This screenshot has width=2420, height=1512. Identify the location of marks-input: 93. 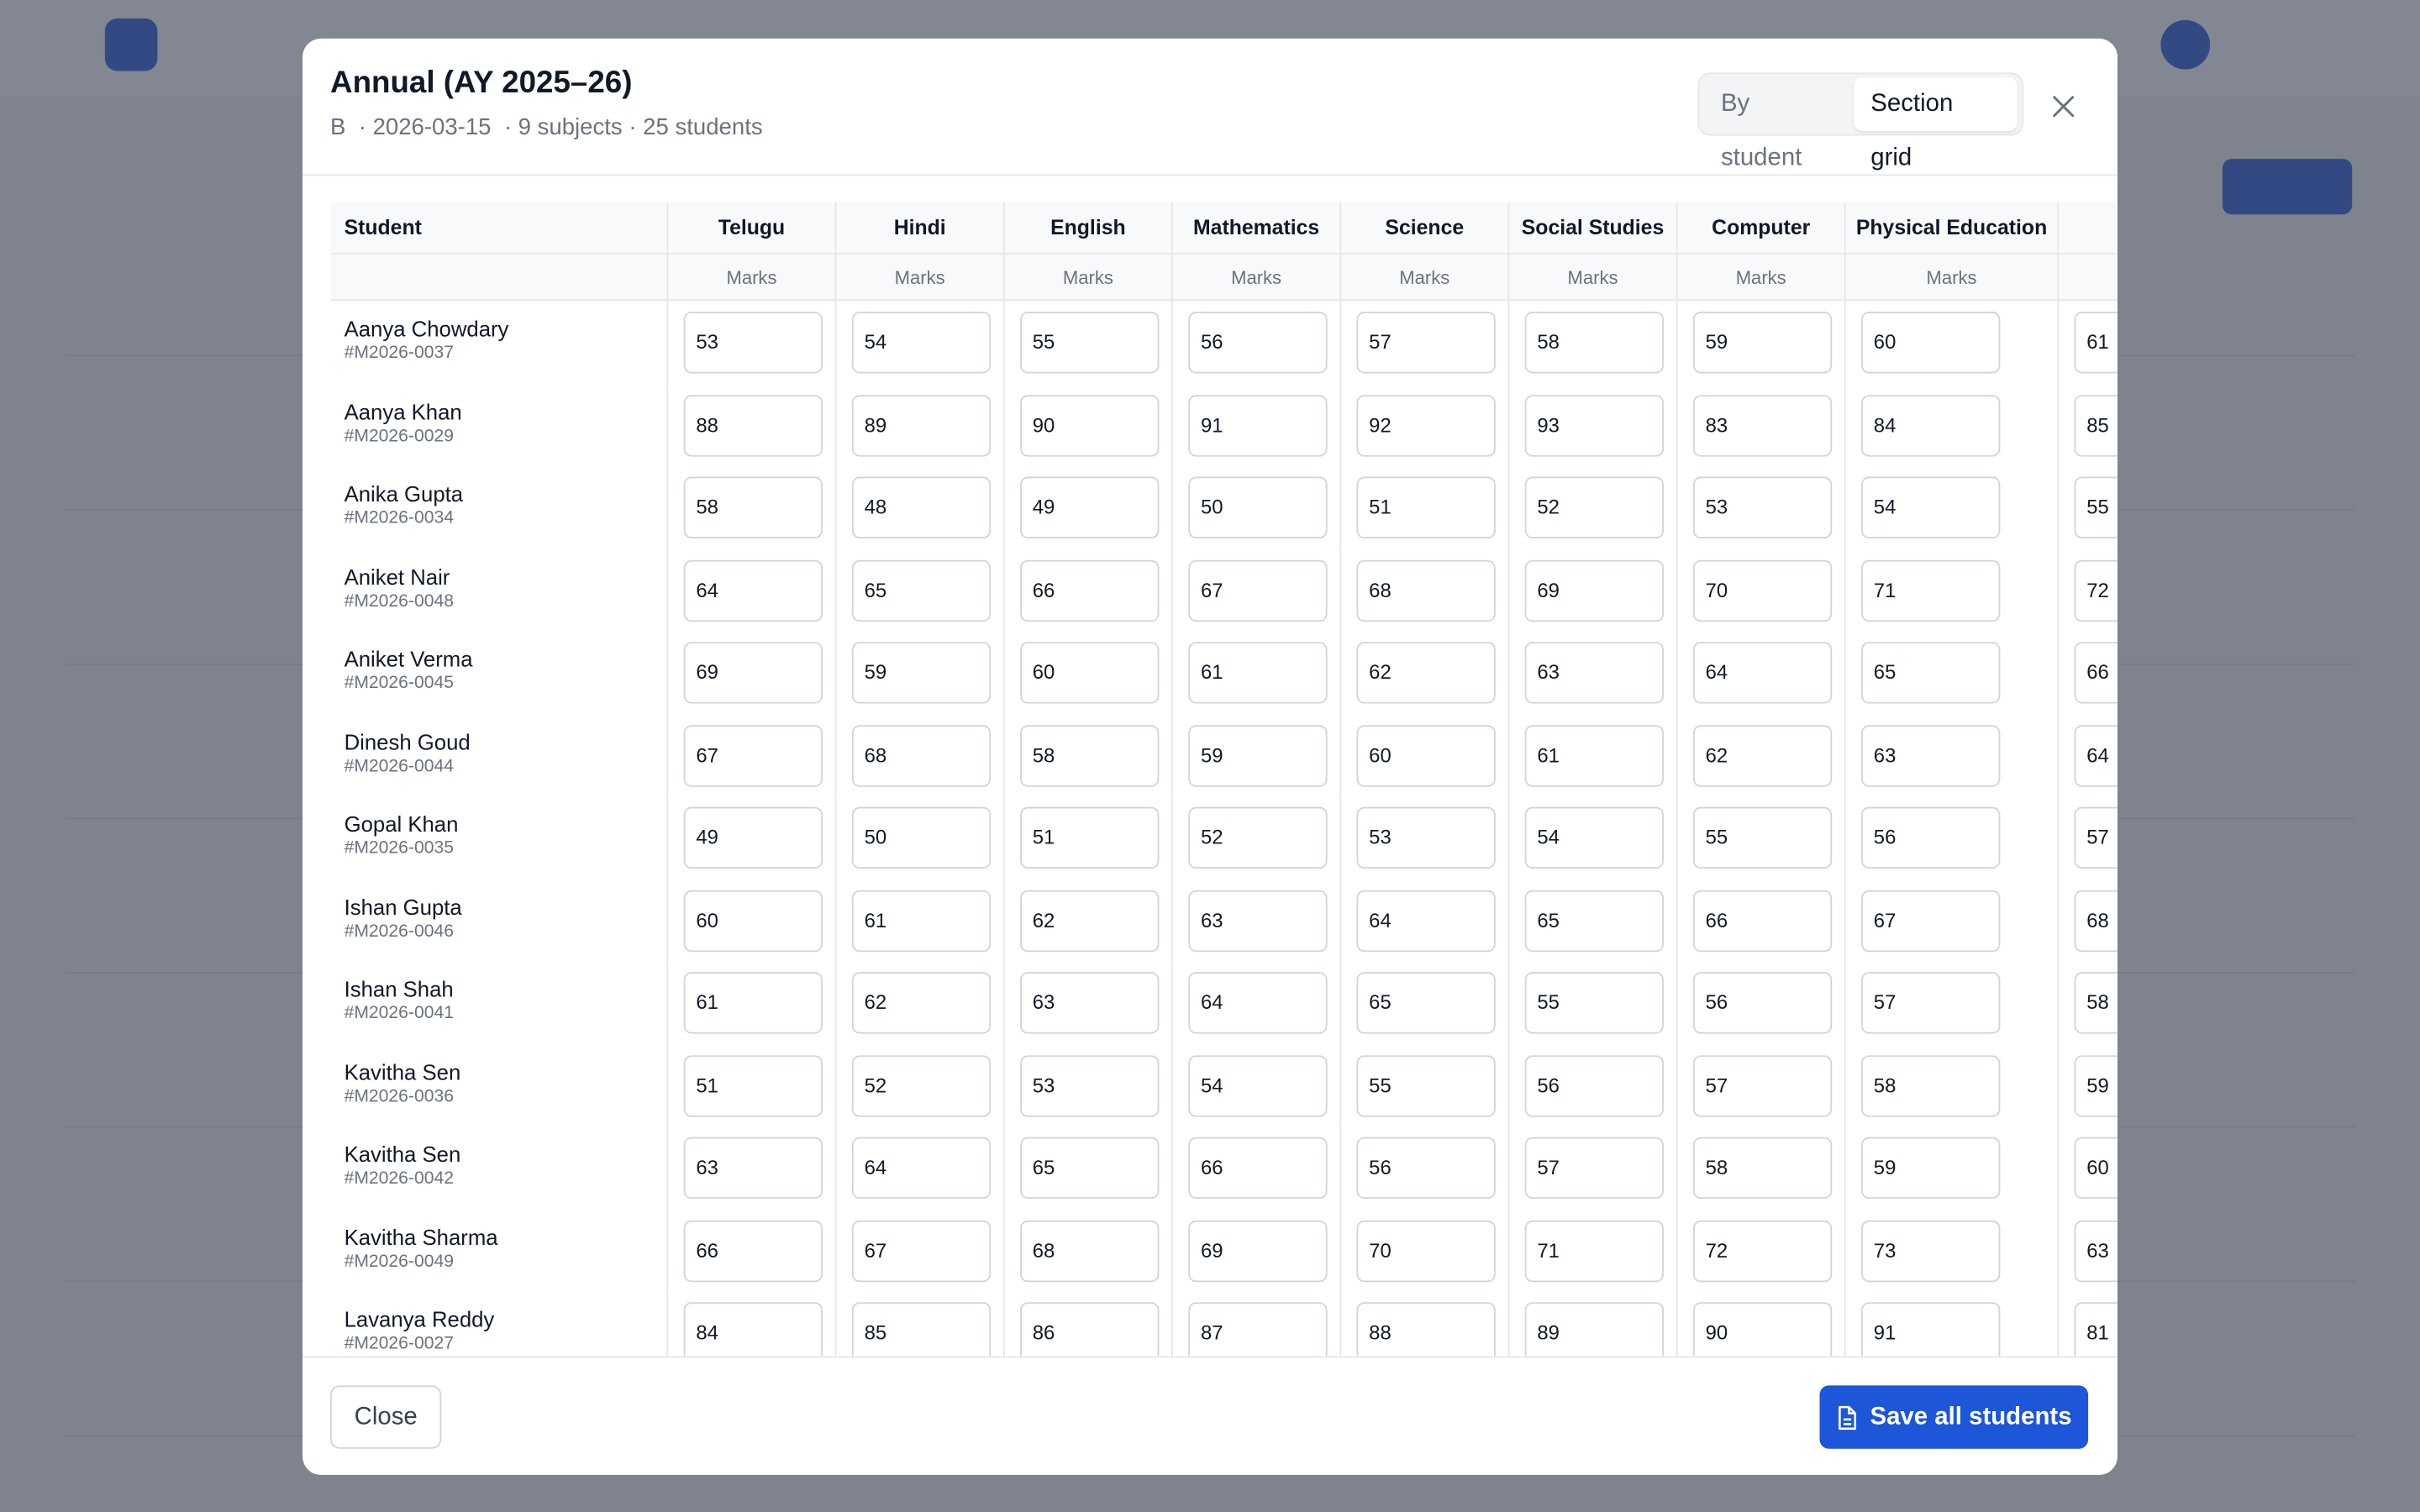
(1594, 425).